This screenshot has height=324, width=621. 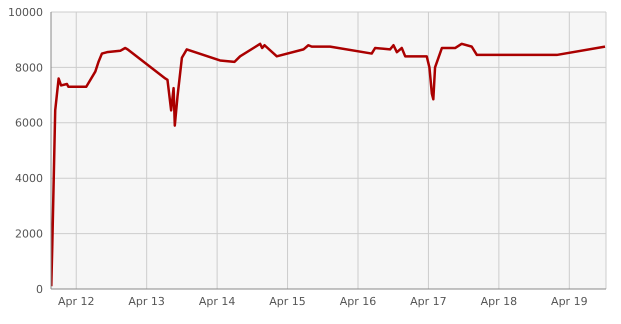 I want to click on y-tick-label: 6000, so click(x=29, y=123).